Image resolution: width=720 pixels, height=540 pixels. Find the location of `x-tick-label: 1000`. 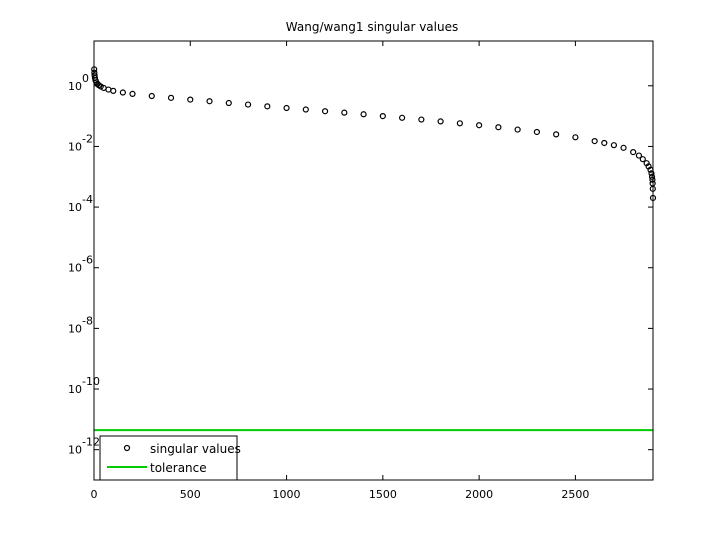

x-tick-label: 1000 is located at coordinates (287, 494).